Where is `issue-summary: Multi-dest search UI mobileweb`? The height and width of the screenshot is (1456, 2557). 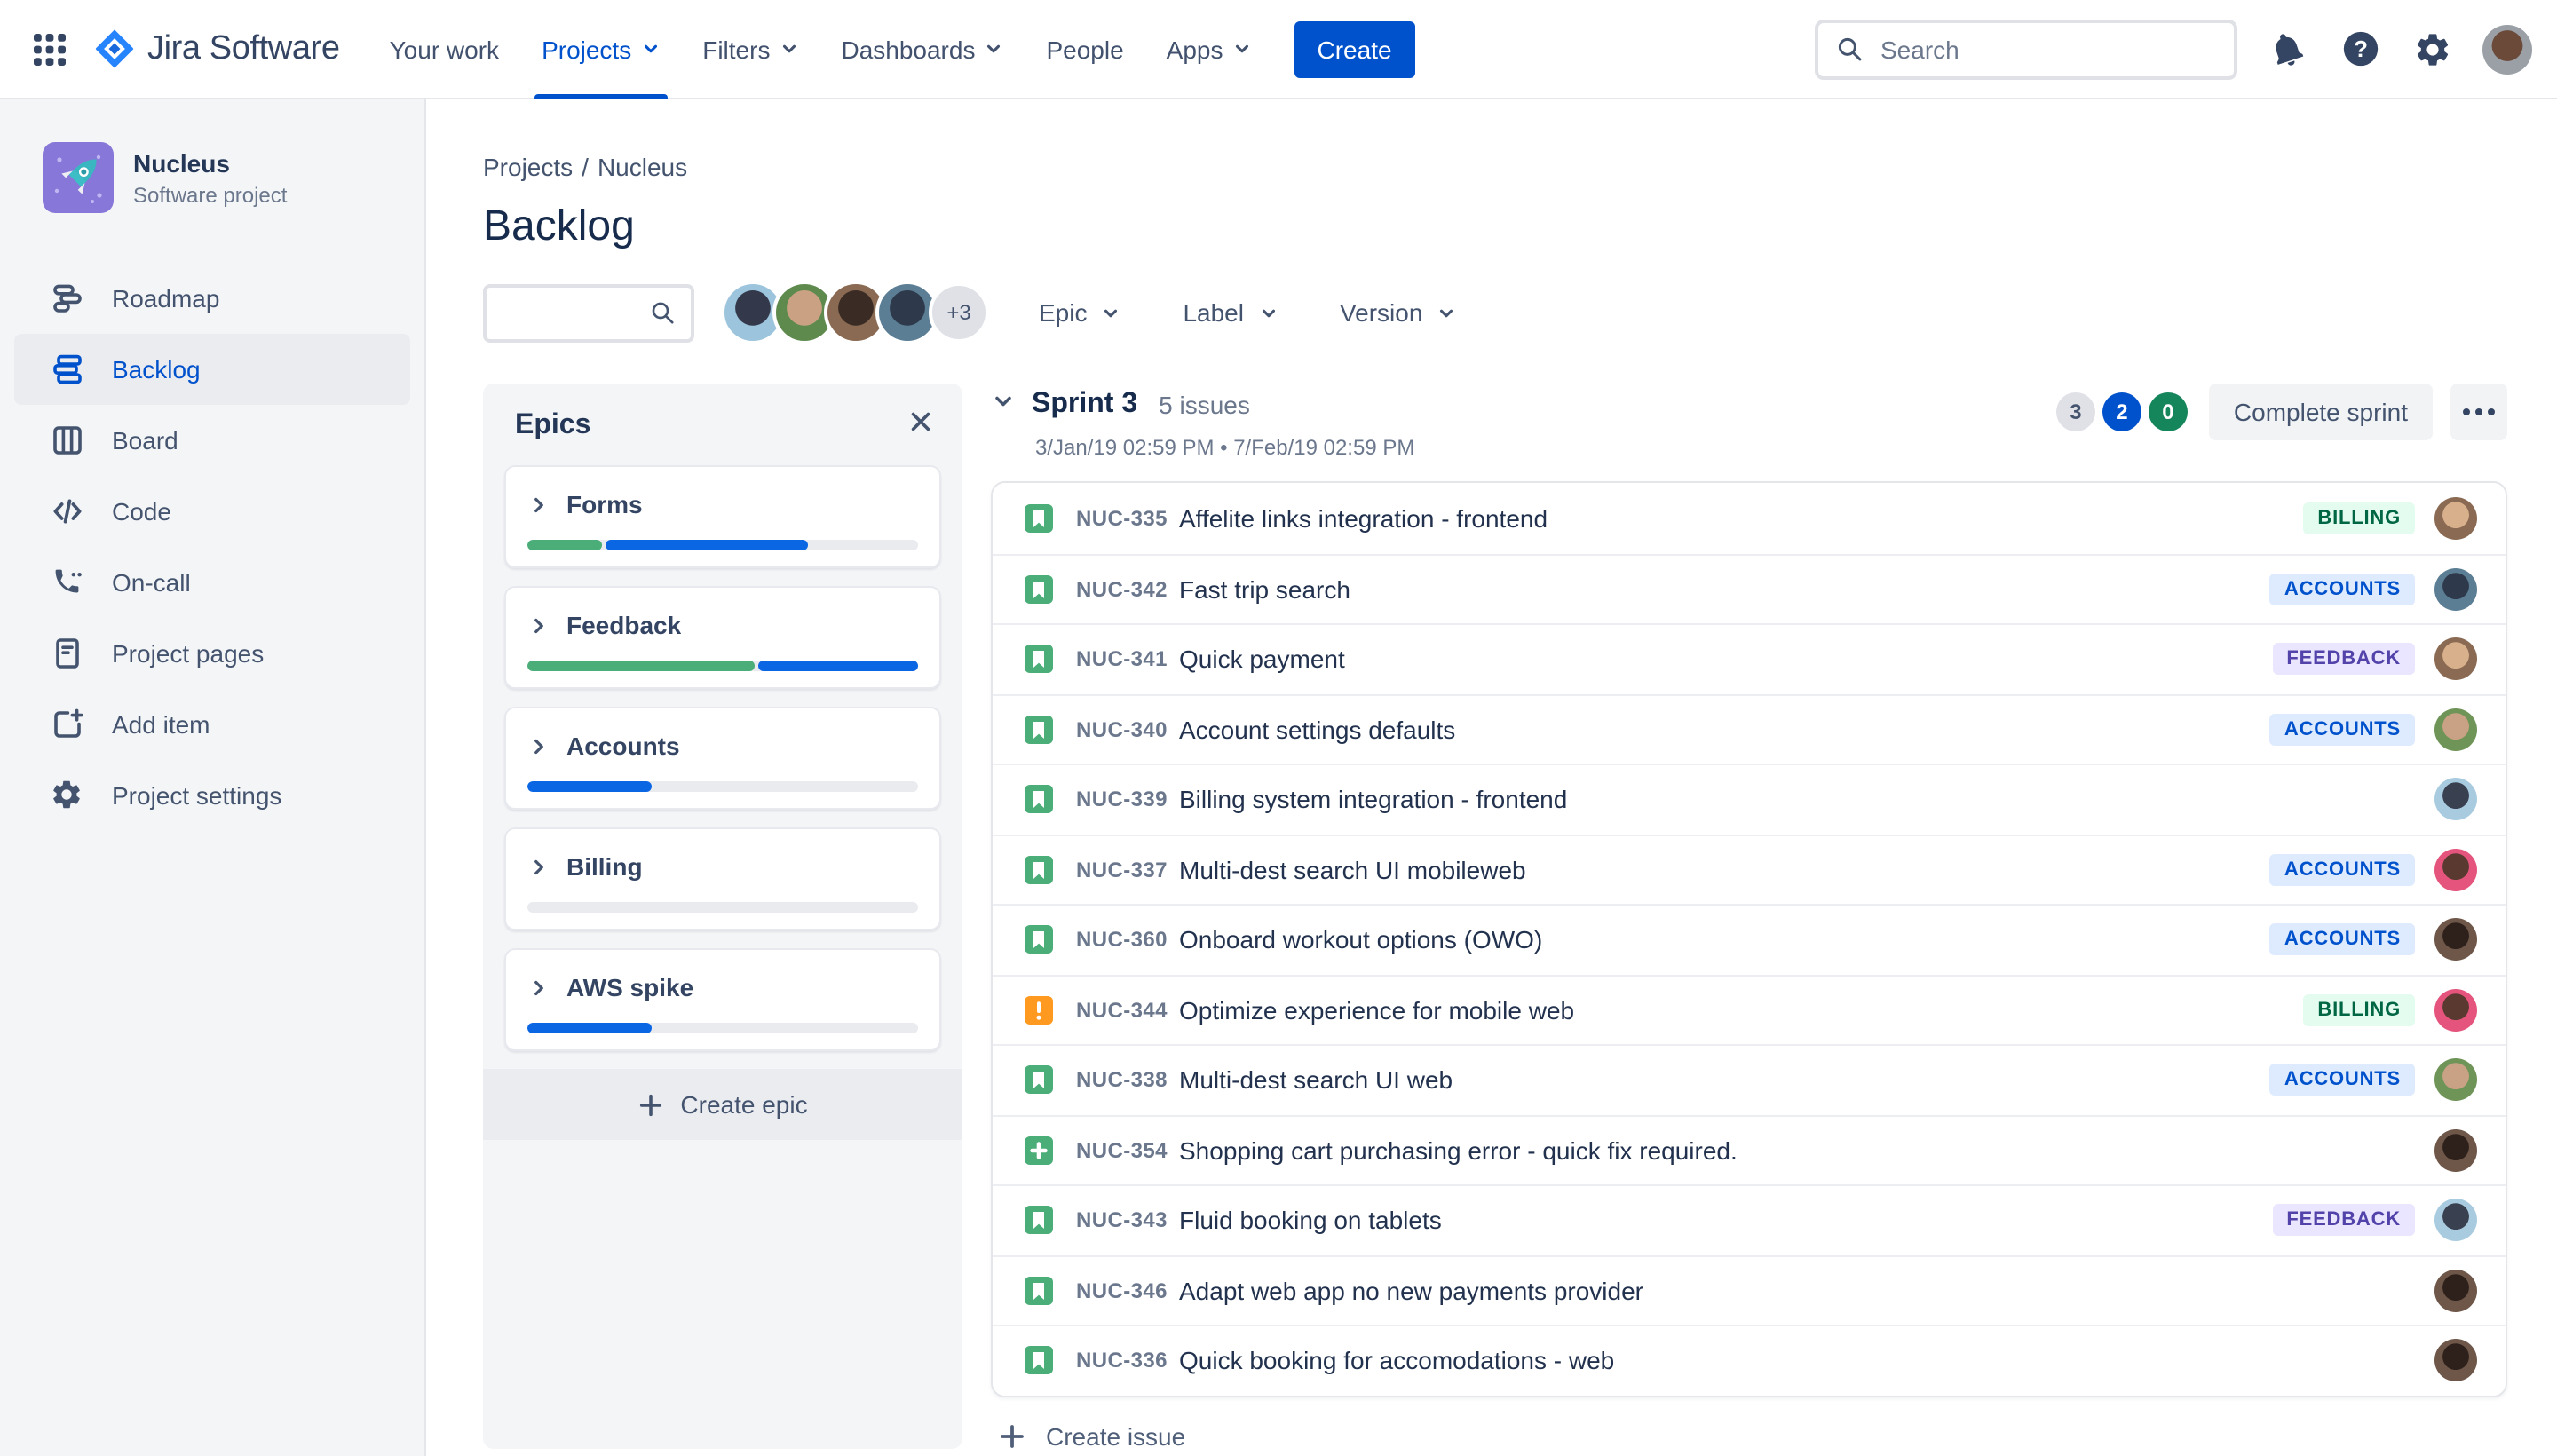
issue-summary: Multi-dest search UI mobileweb is located at coordinates (1352, 869).